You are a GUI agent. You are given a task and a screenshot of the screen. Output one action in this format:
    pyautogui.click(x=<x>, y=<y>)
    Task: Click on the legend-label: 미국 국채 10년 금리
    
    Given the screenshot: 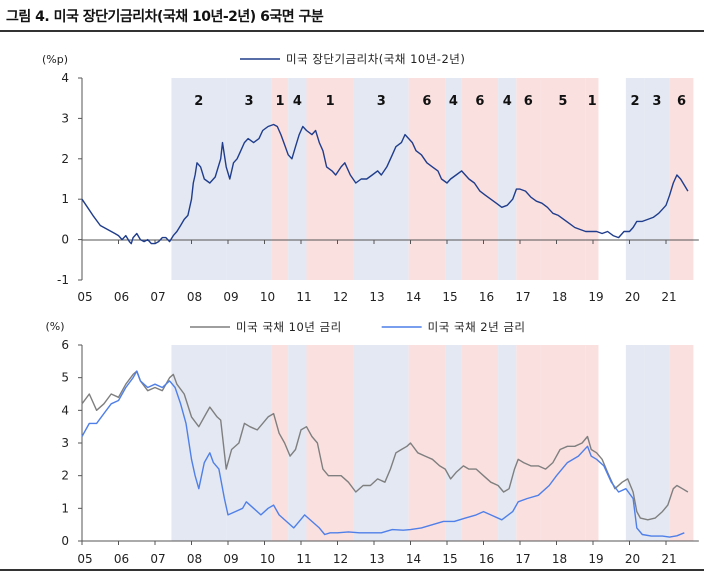 What is the action you would take?
    pyautogui.click(x=289, y=327)
    